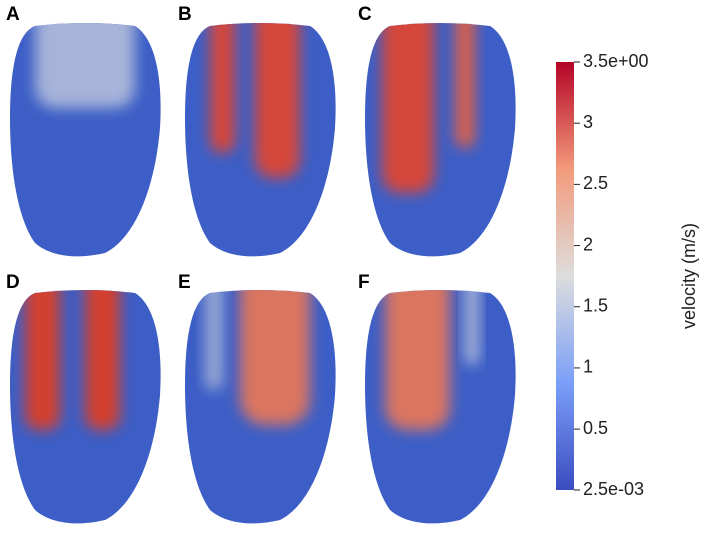 The image size is (706, 534). Describe the element at coordinates (595, 305) in the screenshot. I see `tick-label: 1.5` at that location.